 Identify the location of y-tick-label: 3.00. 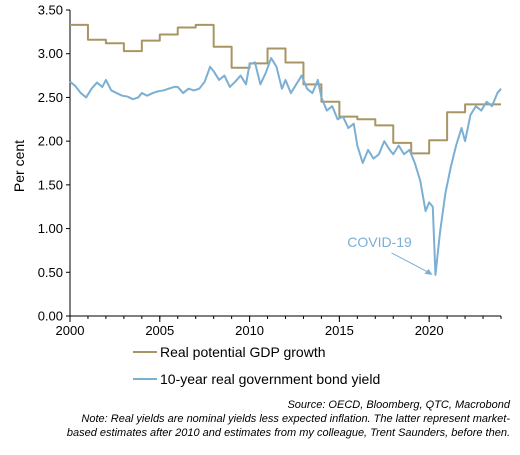
(50, 53).